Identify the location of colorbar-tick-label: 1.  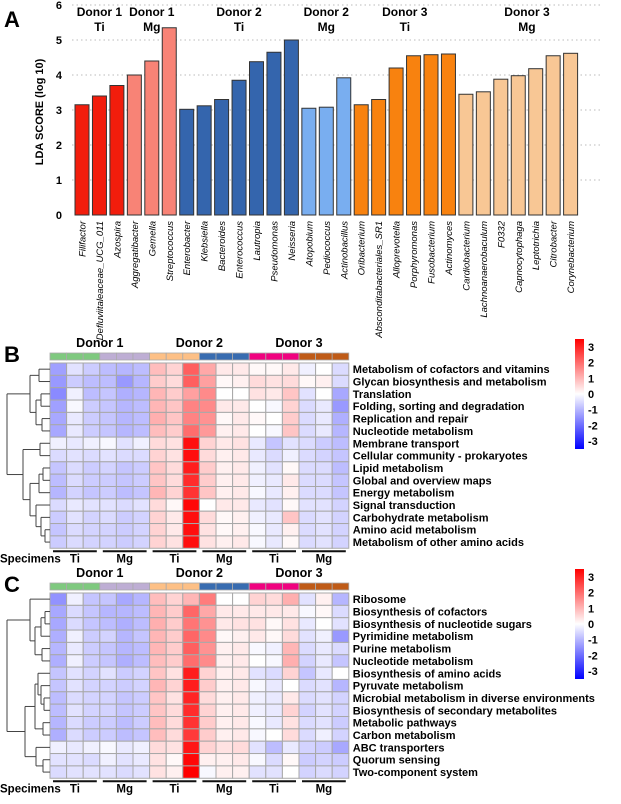
(591, 379).